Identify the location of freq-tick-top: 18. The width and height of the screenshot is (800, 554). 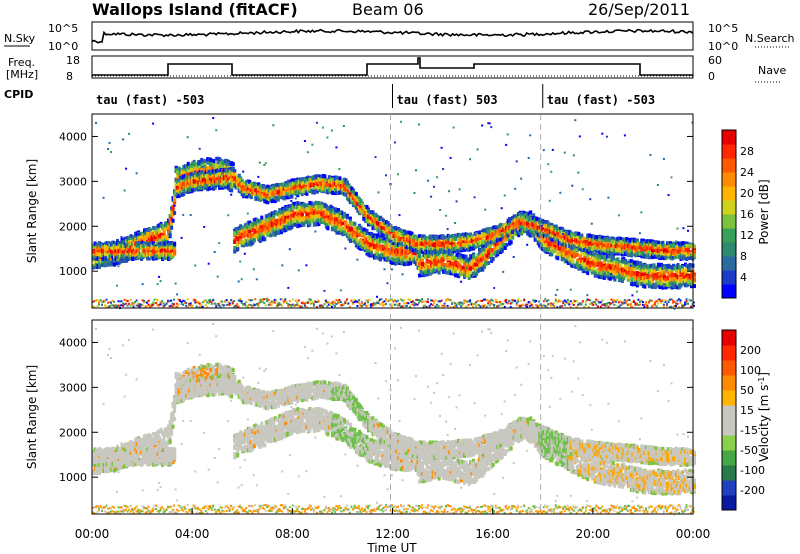
(73, 60).